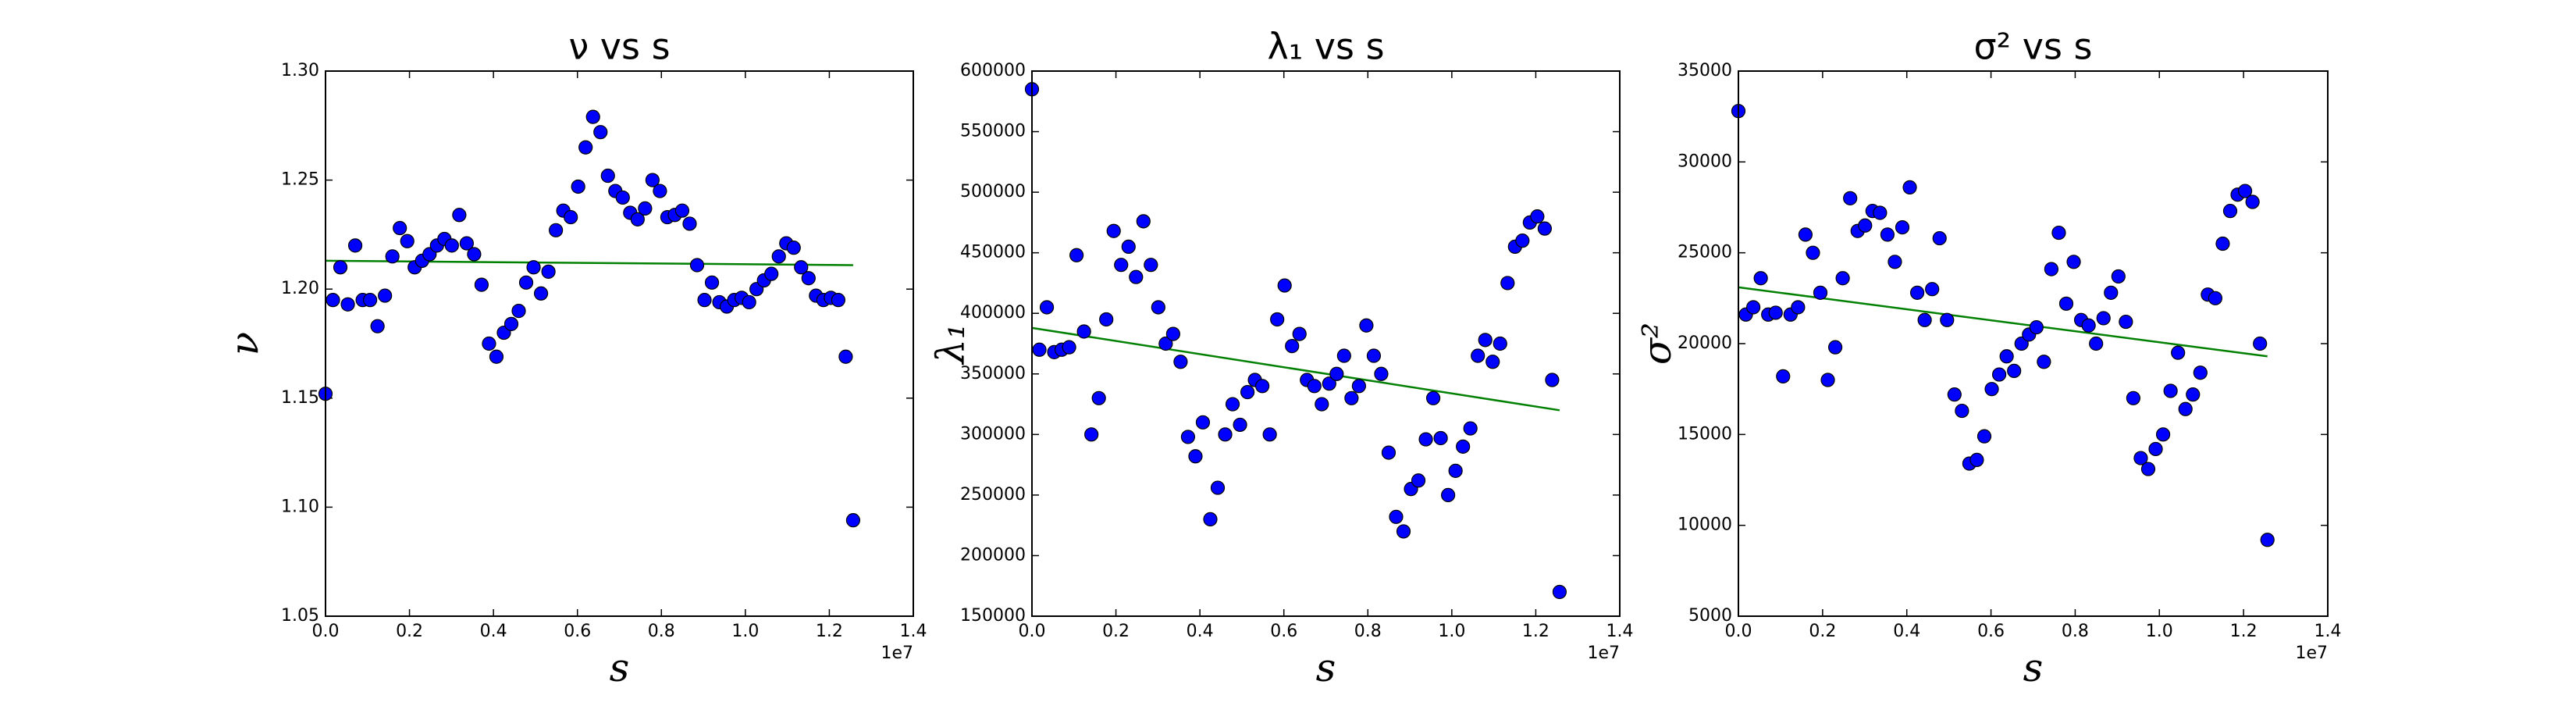 The width and height of the screenshot is (2576, 706). What do you see at coordinates (1603, 653) in the screenshot?
I see `x-offset-label: 1e7` at bounding box center [1603, 653].